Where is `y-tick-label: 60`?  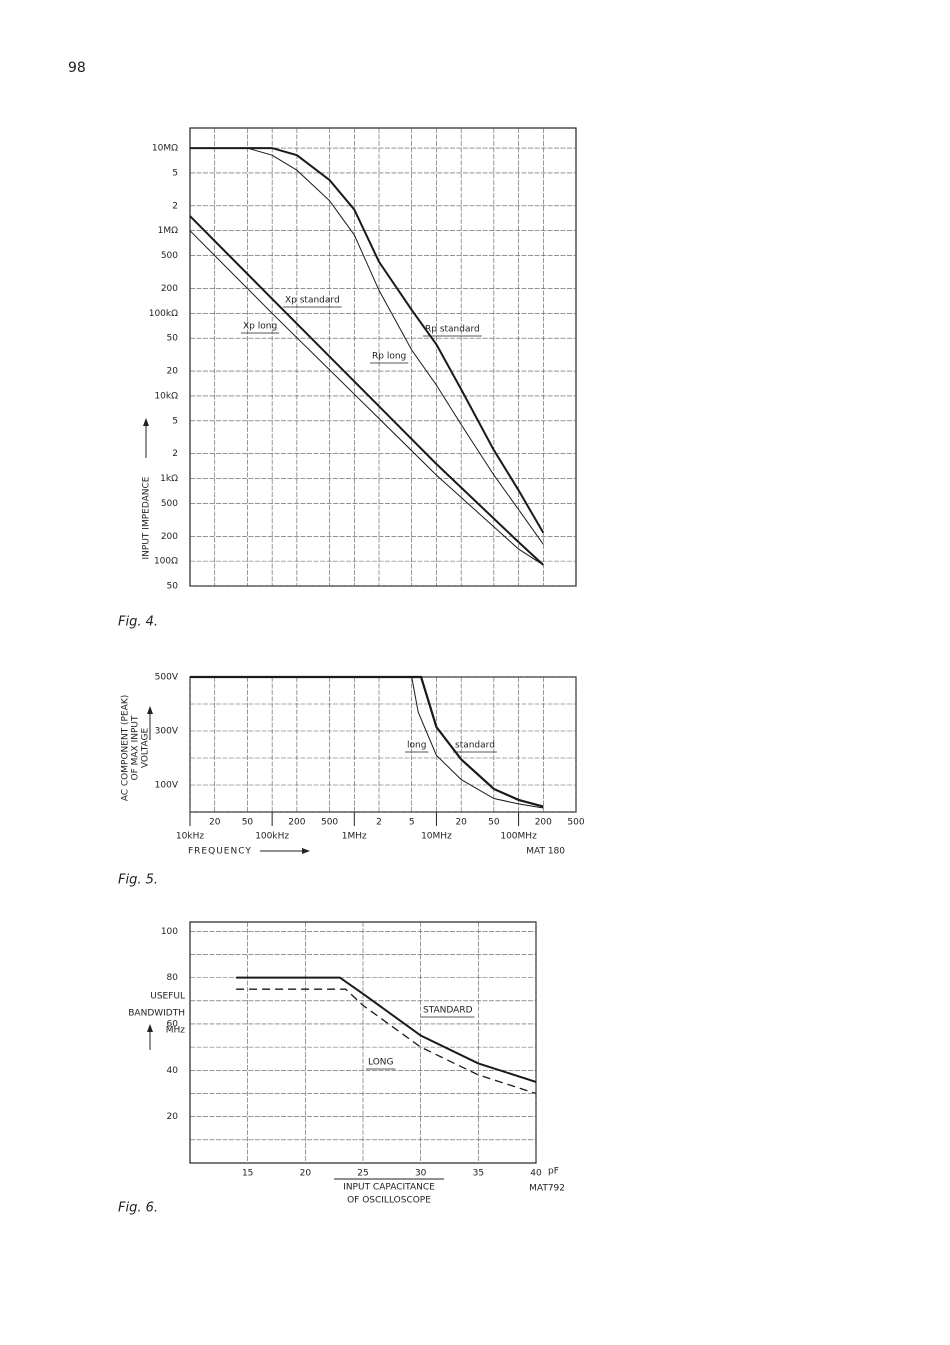 y-tick-label: 60 is located at coordinates (173, 1024).